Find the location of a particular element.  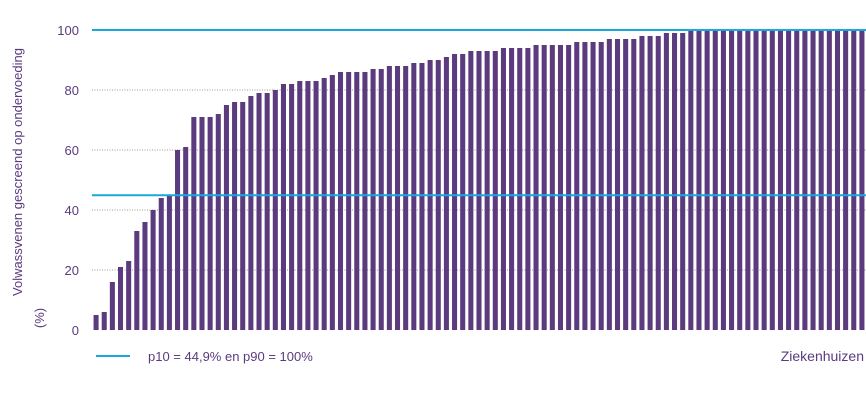

legend-swatch is located at coordinates (113, 356).